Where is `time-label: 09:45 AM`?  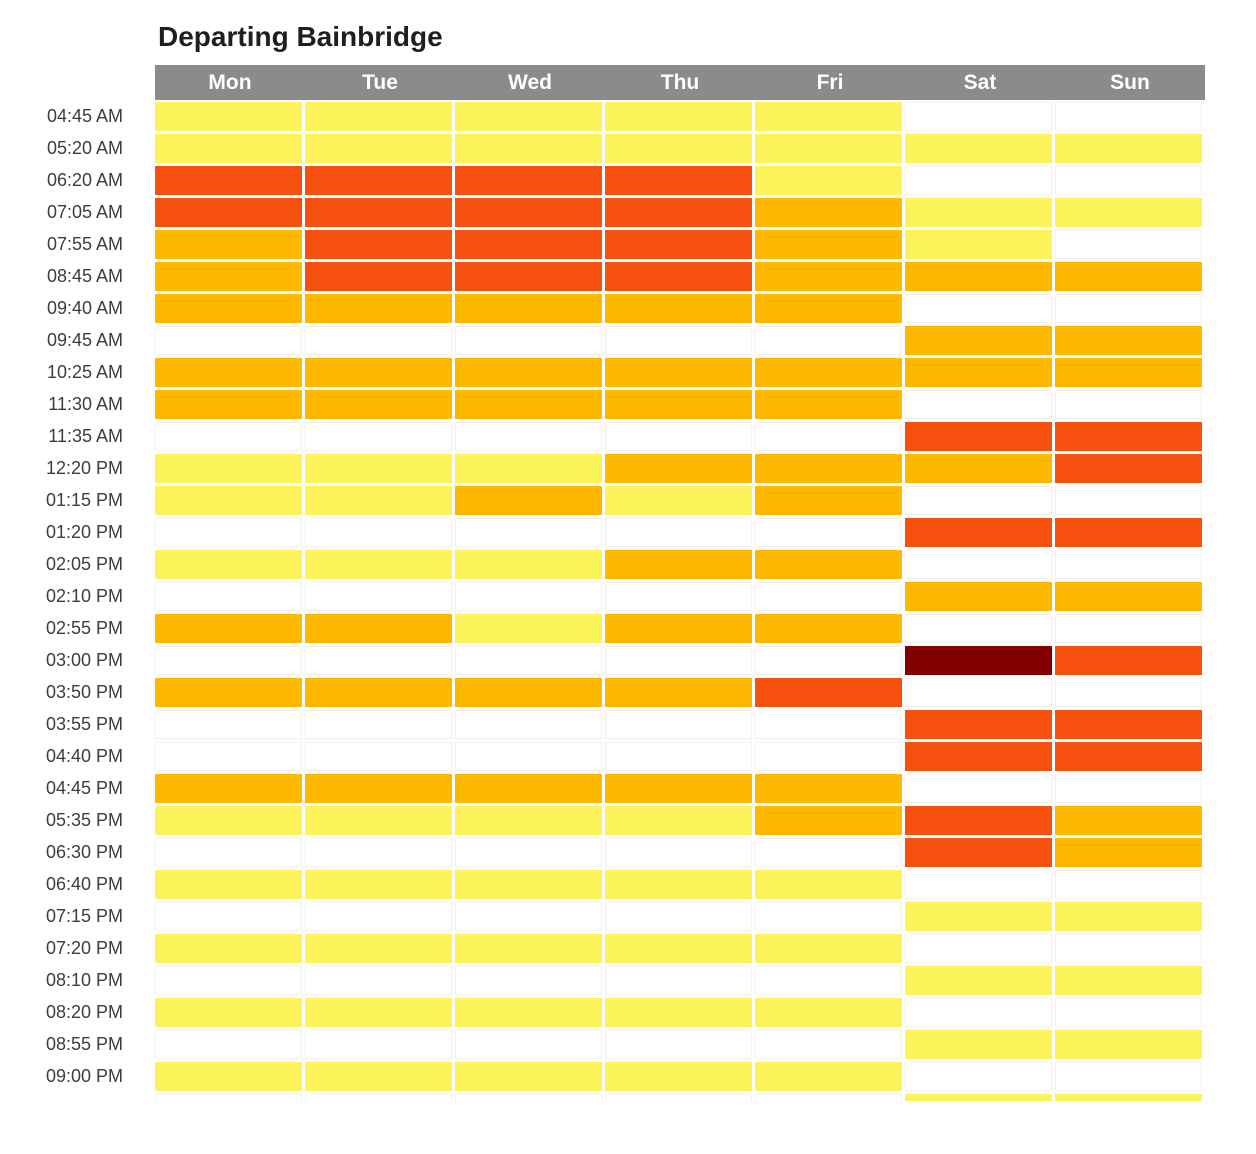
time-label: 09:45 AM is located at coordinates (84, 340).